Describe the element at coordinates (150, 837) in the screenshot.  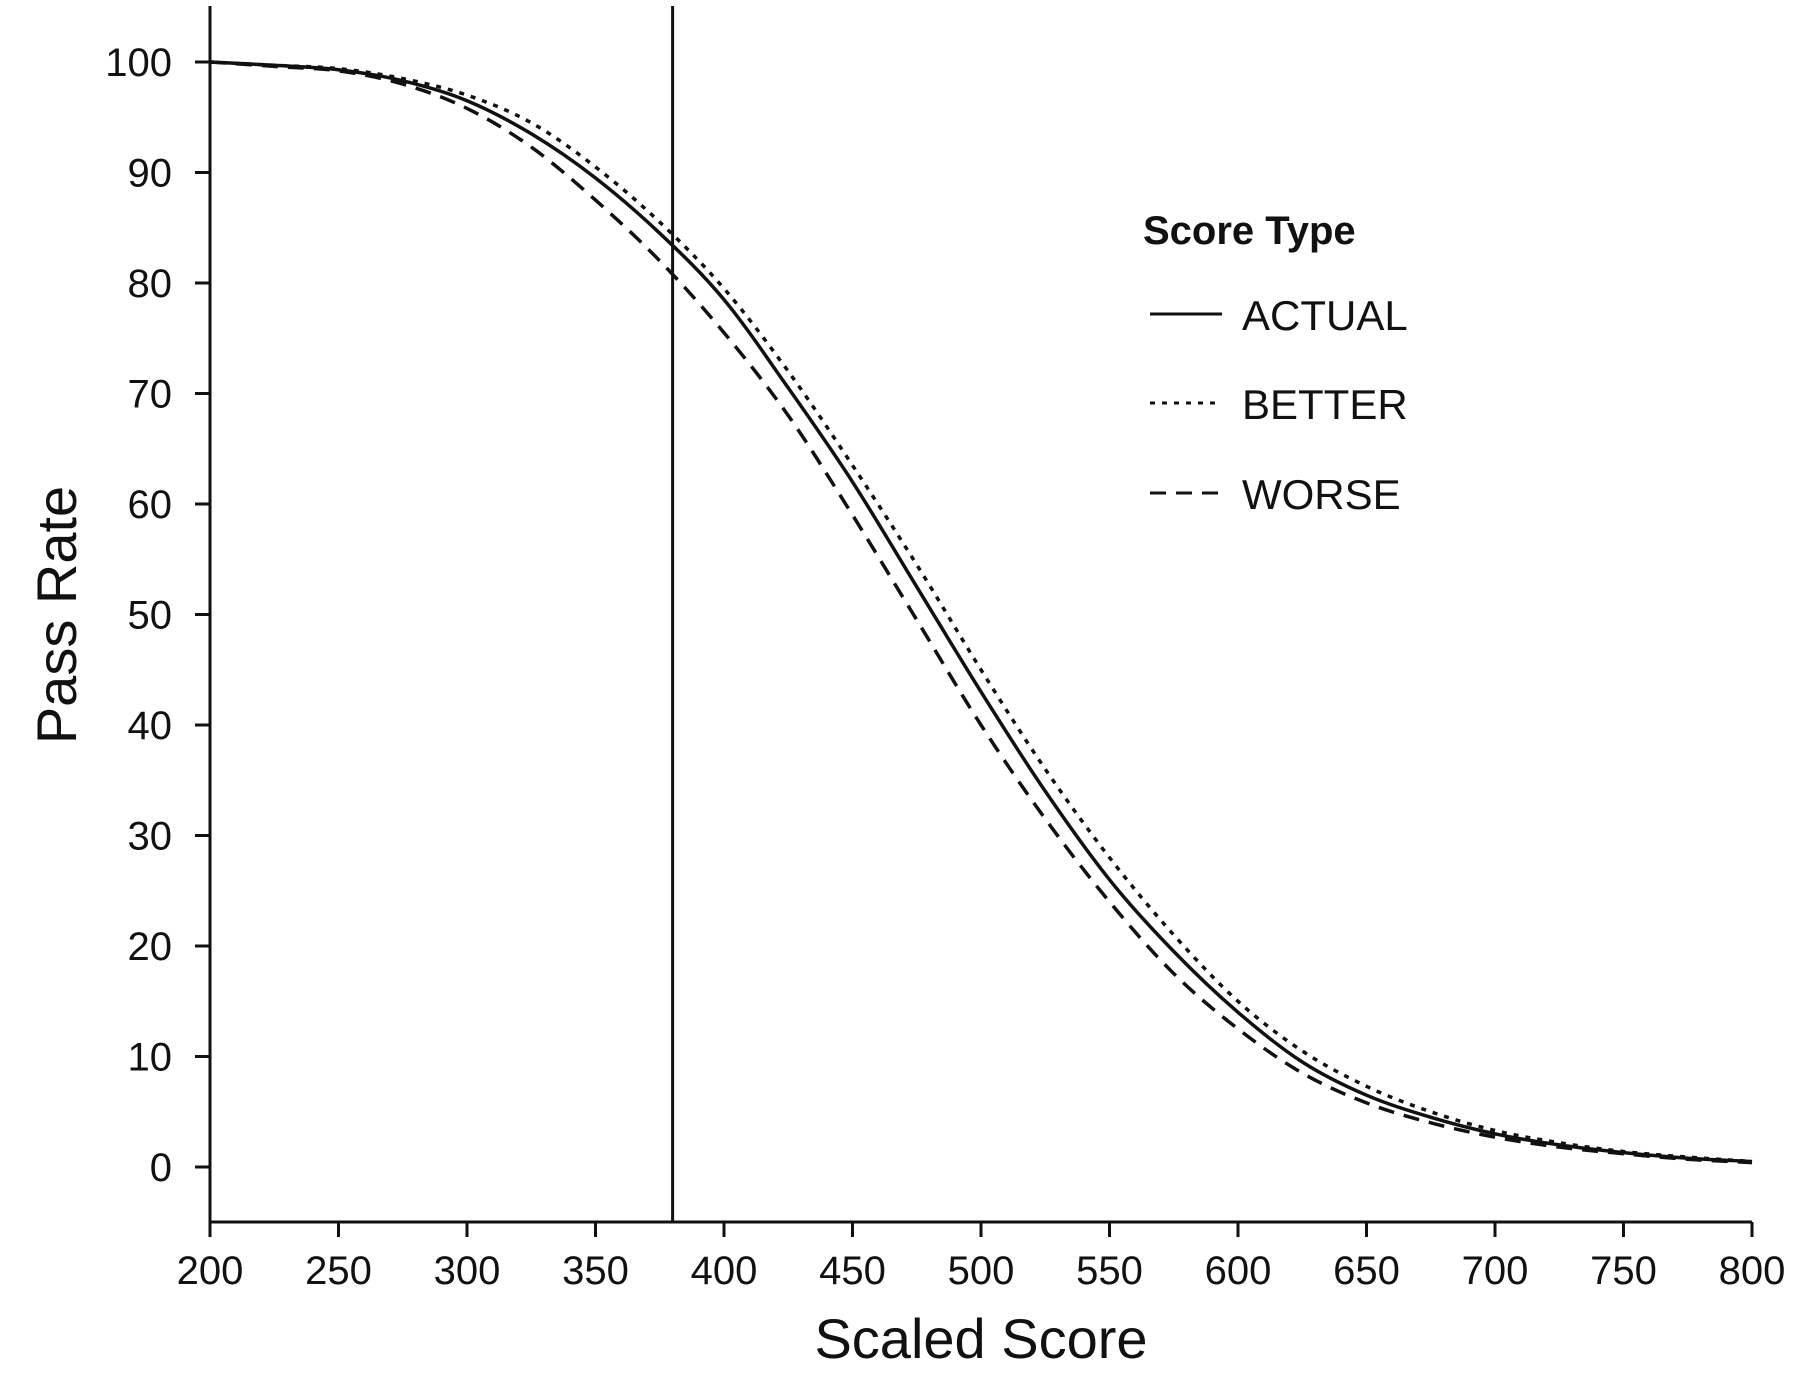
I see `y-tick-label: 30` at that location.